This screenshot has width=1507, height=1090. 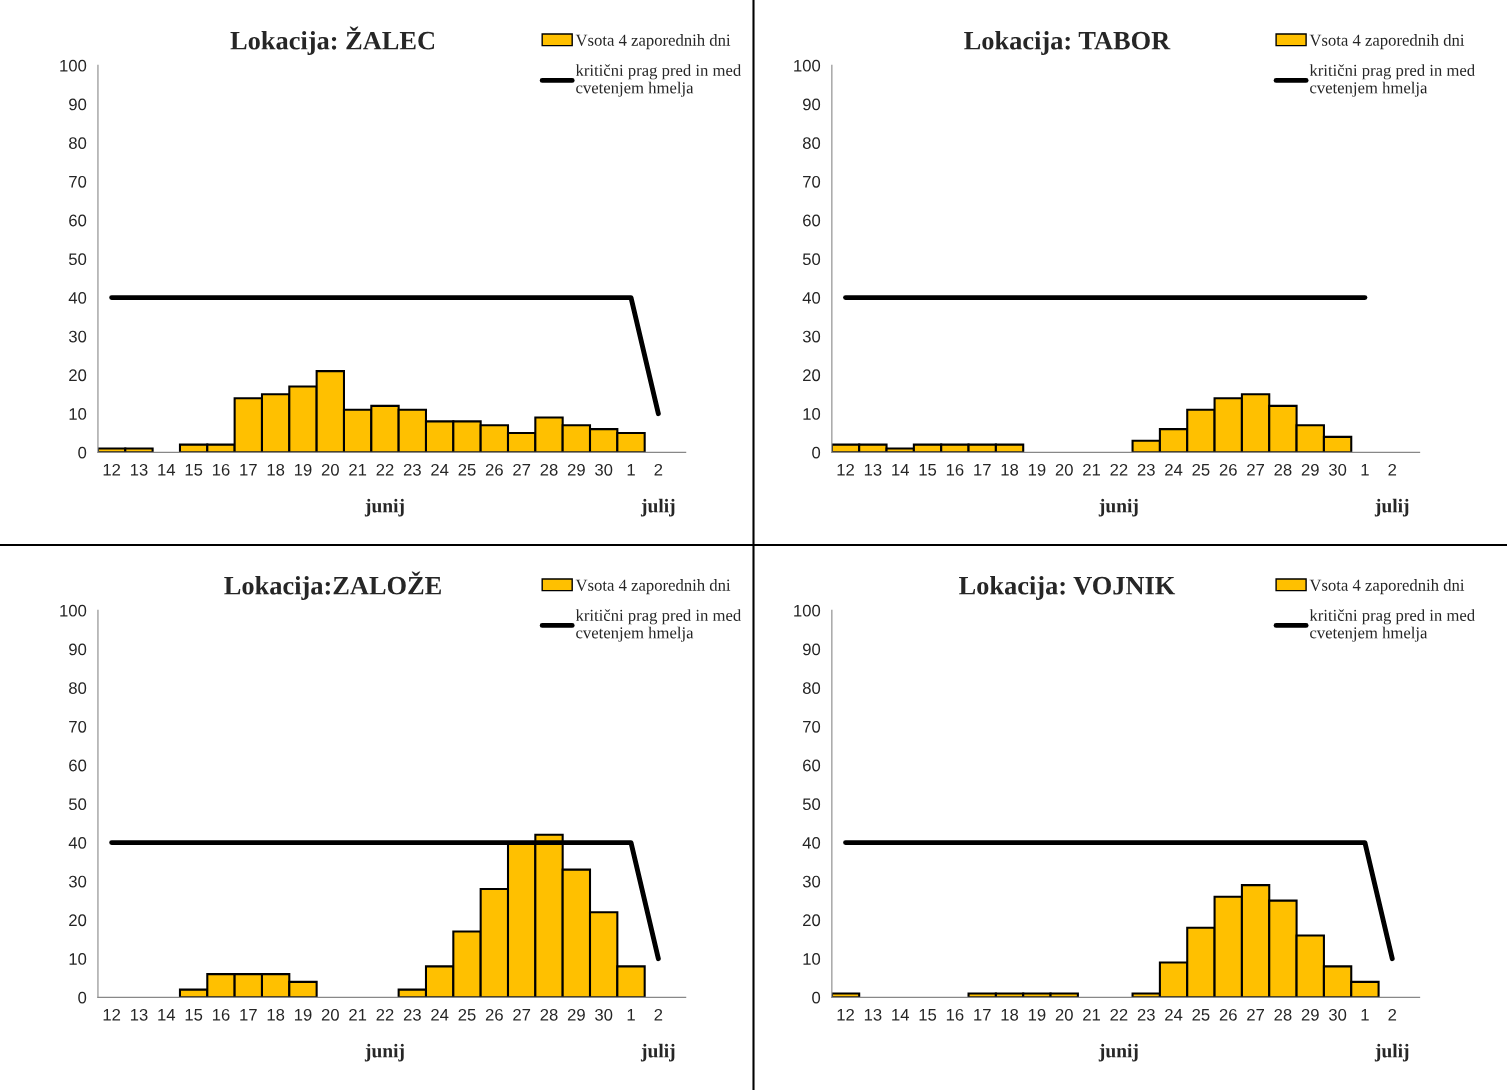 What do you see at coordinates (332, 40) in the screenshot?
I see `chart-title: Lokacija: ŽALEC` at bounding box center [332, 40].